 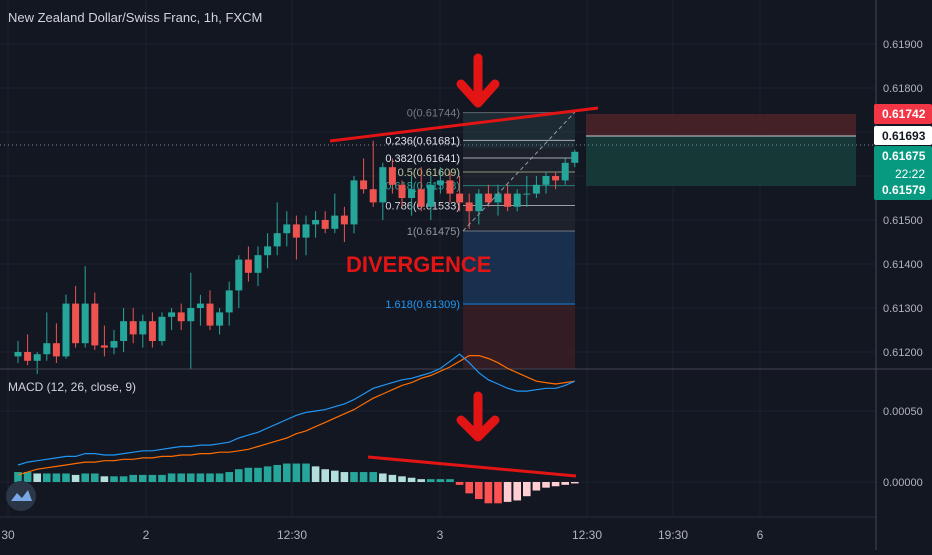 I want to click on entry-badge, so click(x=903, y=135).